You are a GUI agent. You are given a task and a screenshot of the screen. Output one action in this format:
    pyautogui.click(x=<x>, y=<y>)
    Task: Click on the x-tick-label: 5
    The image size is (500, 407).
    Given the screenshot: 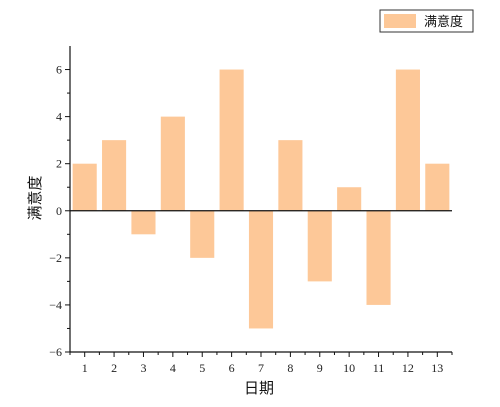 What is the action you would take?
    pyautogui.click(x=202, y=368)
    